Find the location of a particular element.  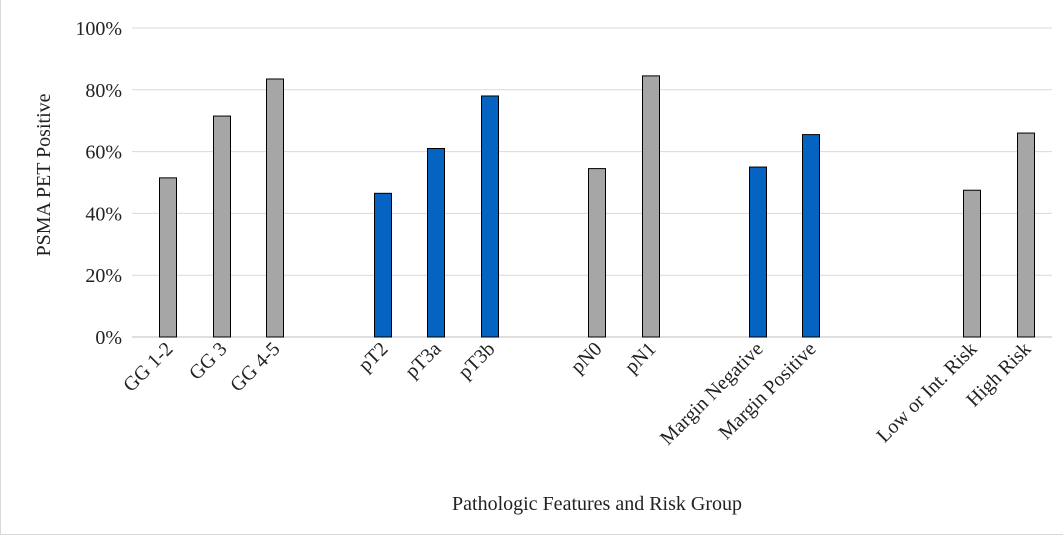

y-tick-label: 0% is located at coordinates (108, 338).